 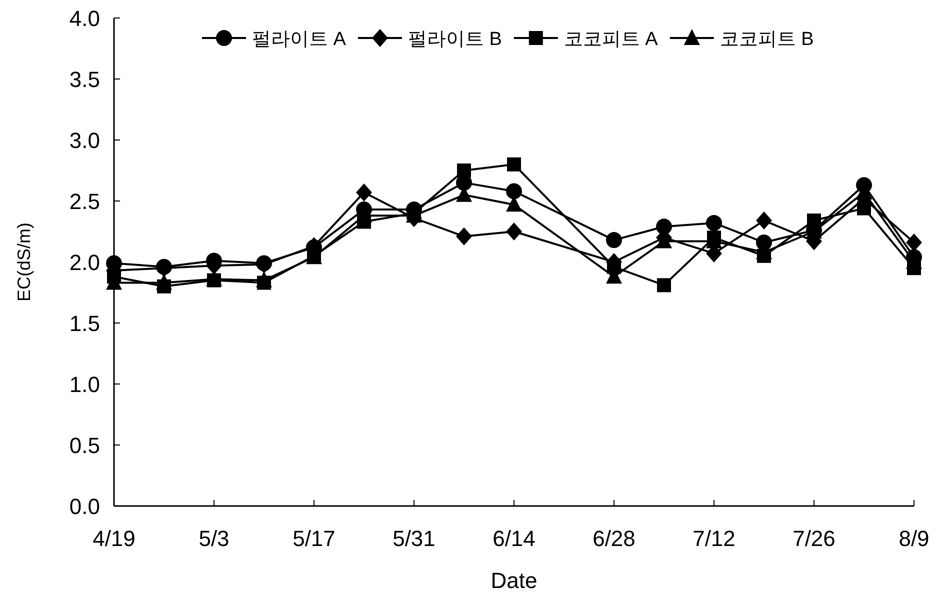 What do you see at coordinates (84, 445) in the screenshot?
I see `y-tick-label: 0.5` at bounding box center [84, 445].